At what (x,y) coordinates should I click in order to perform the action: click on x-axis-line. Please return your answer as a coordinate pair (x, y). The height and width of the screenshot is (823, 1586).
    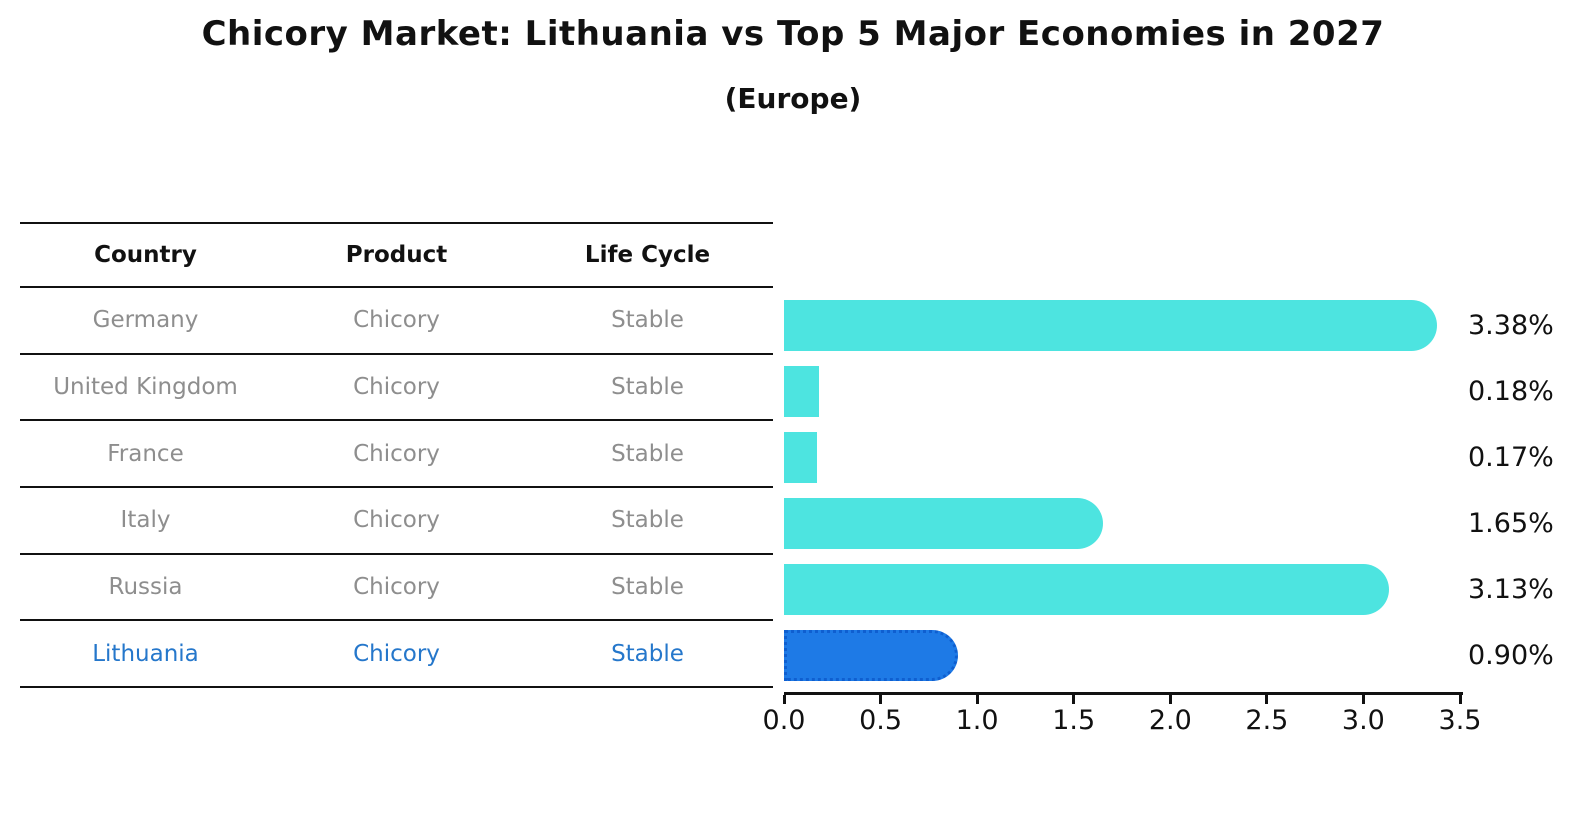
    Looking at the image, I should click on (1123, 693).